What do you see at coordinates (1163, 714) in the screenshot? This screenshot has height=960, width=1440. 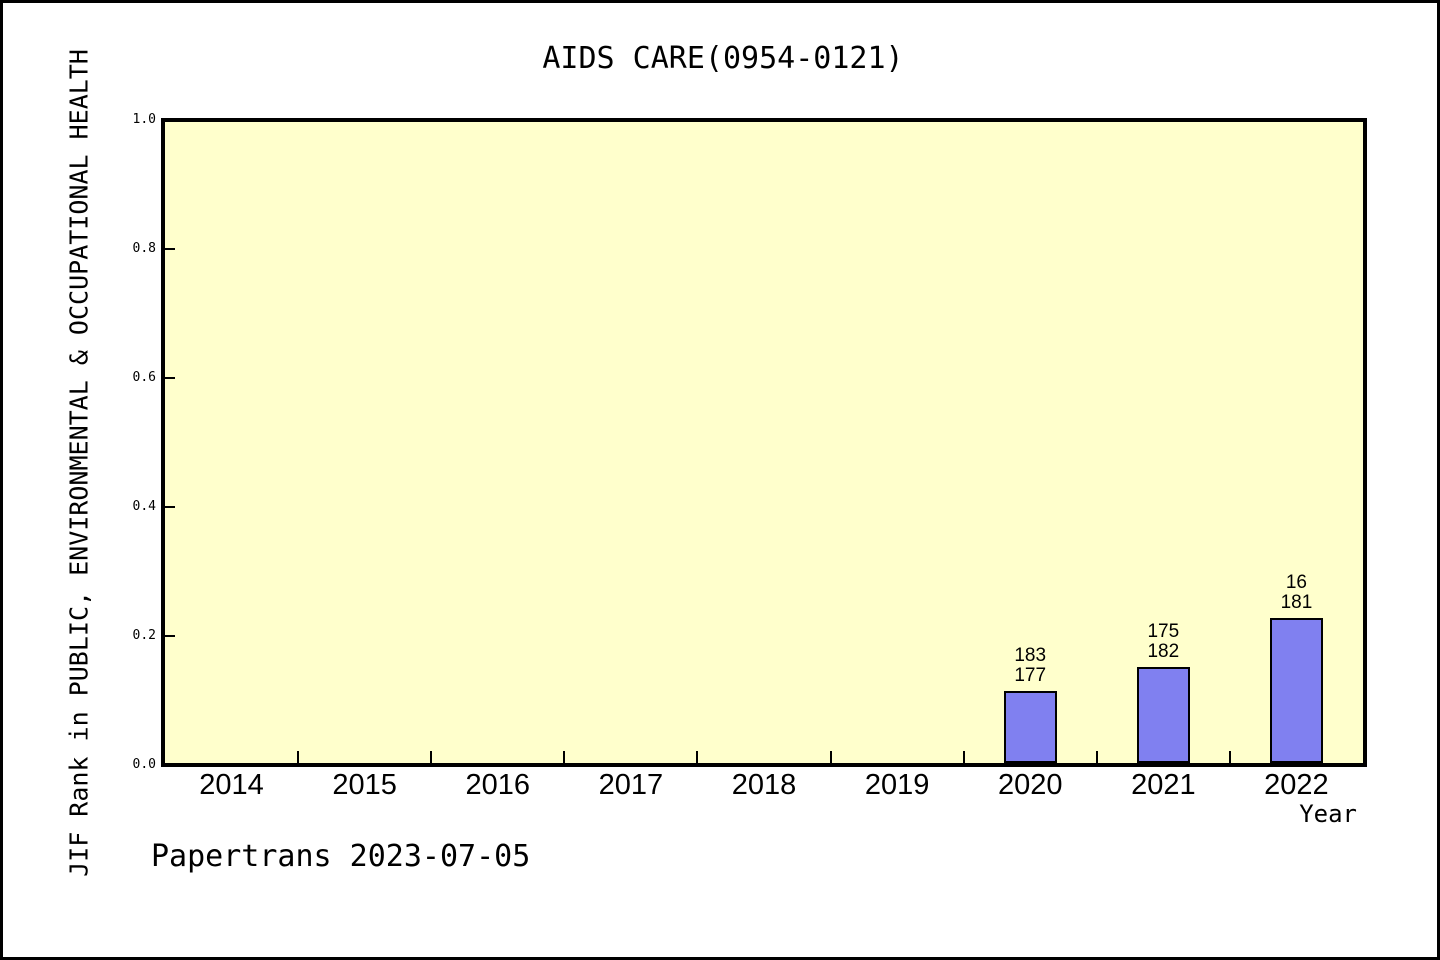 I see `bar-2021` at bounding box center [1163, 714].